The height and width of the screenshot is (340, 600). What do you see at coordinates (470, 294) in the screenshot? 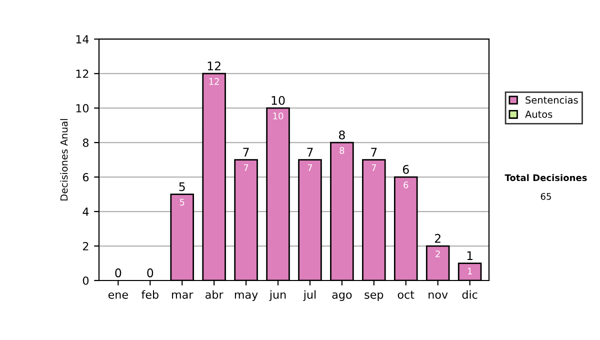
I see `x-tick-label: dic` at bounding box center [470, 294].